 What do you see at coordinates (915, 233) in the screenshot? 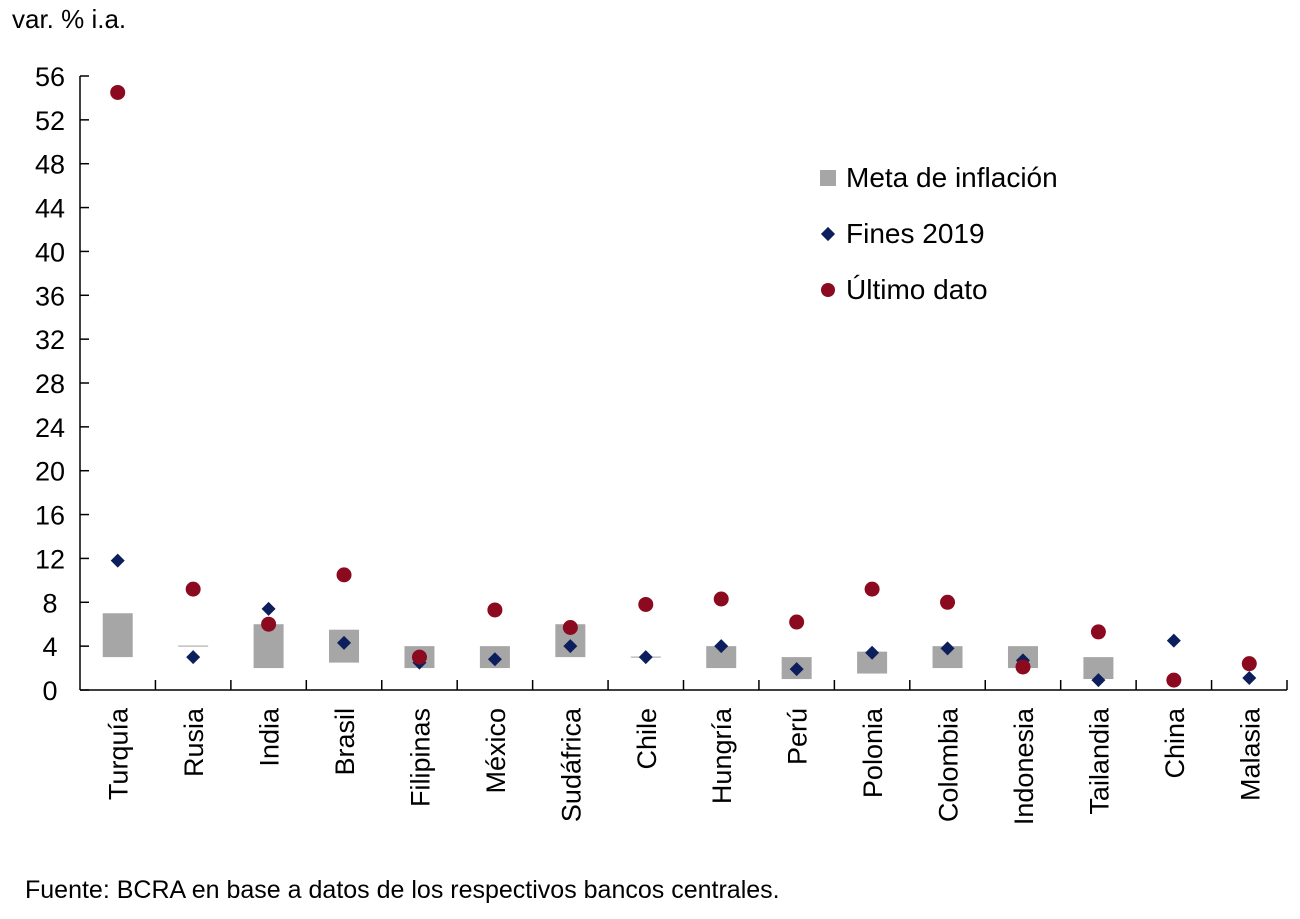
I see `legend-label-fines-2019: Fines 2019` at bounding box center [915, 233].